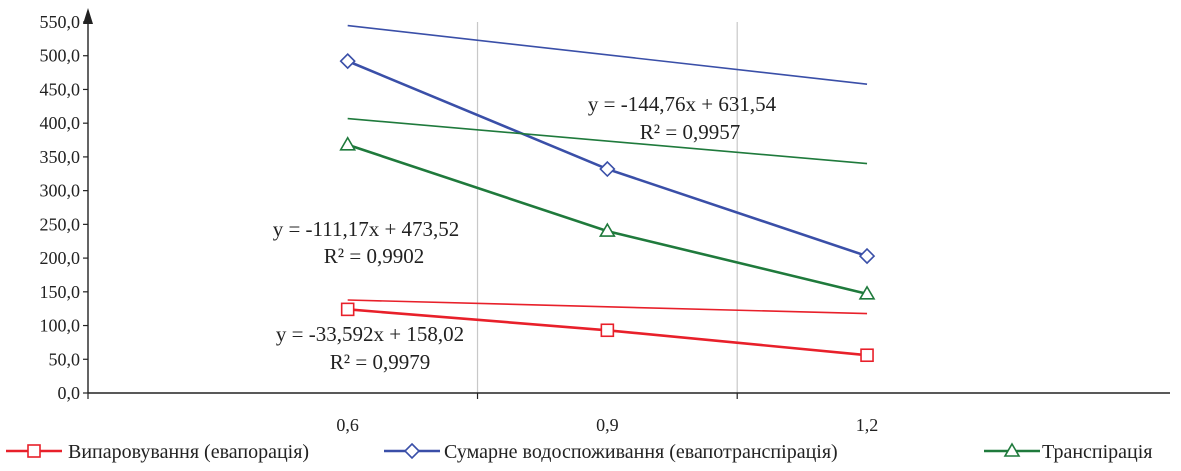 This screenshot has width=1181, height=471. What do you see at coordinates (412, 451) in the screenshot?
I see `legend-marker-evapotranspiration` at bounding box center [412, 451].